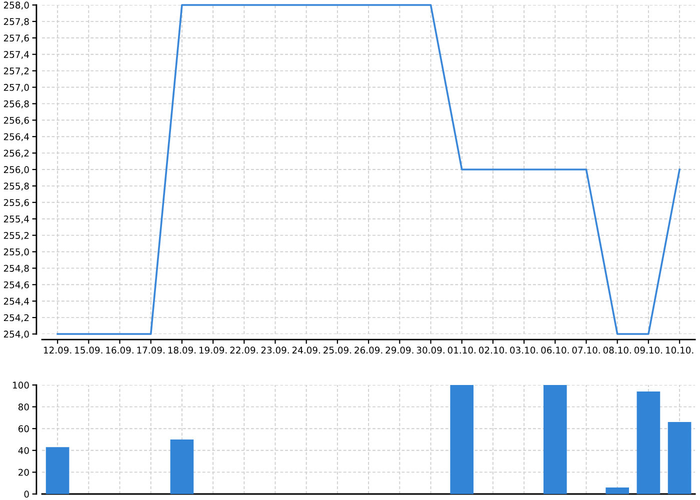 Image resolution: width=700 pixels, height=500 pixels. Describe the element at coordinates (555, 350) in the screenshot. I see `x-tick-label: 06.10.` at that location.